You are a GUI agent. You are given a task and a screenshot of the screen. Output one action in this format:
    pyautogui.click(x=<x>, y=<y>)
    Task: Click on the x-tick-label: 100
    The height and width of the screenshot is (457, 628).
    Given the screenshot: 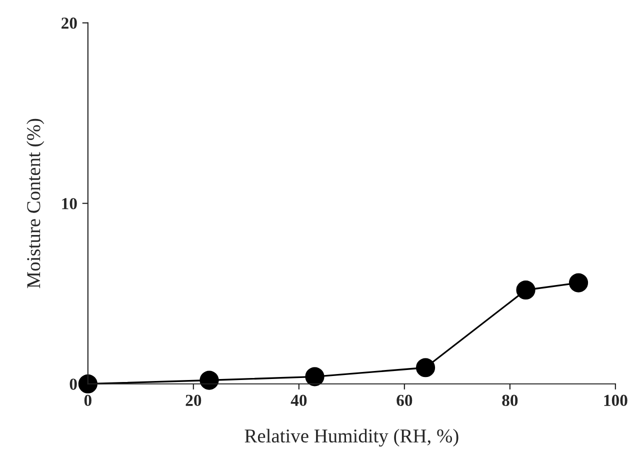 What is the action you would take?
    pyautogui.click(x=616, y=400)
    